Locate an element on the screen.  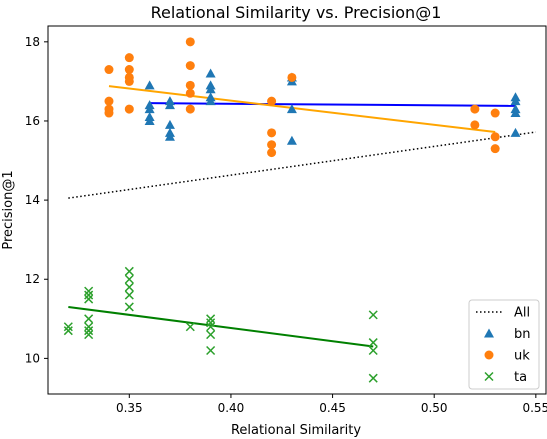
x-tick-label: 0.50 is located at coordinates (434, 408).